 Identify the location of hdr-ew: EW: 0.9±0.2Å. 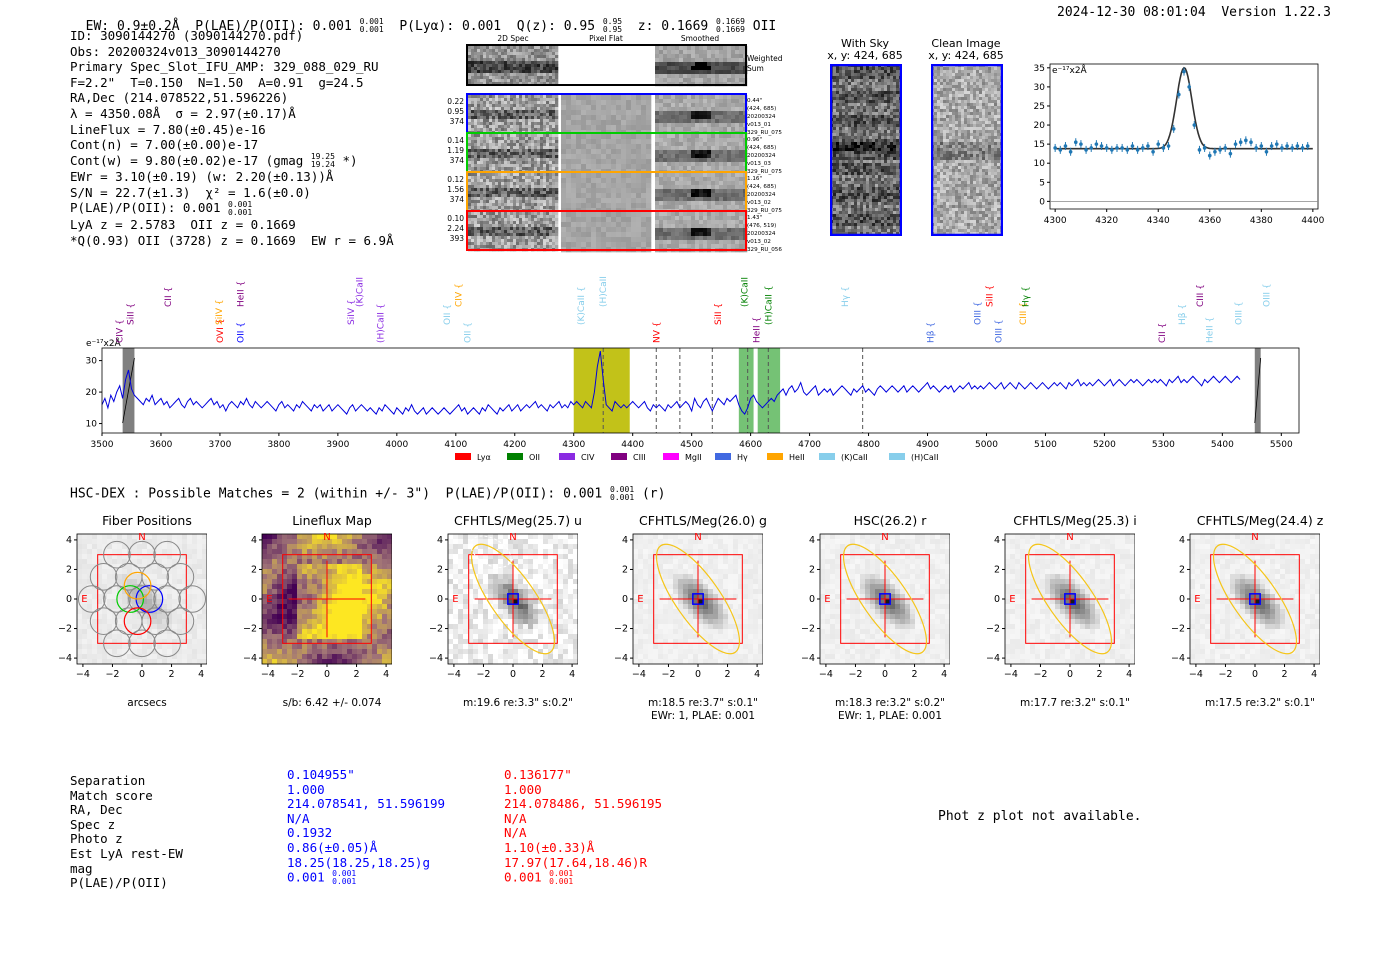
(140, 26).